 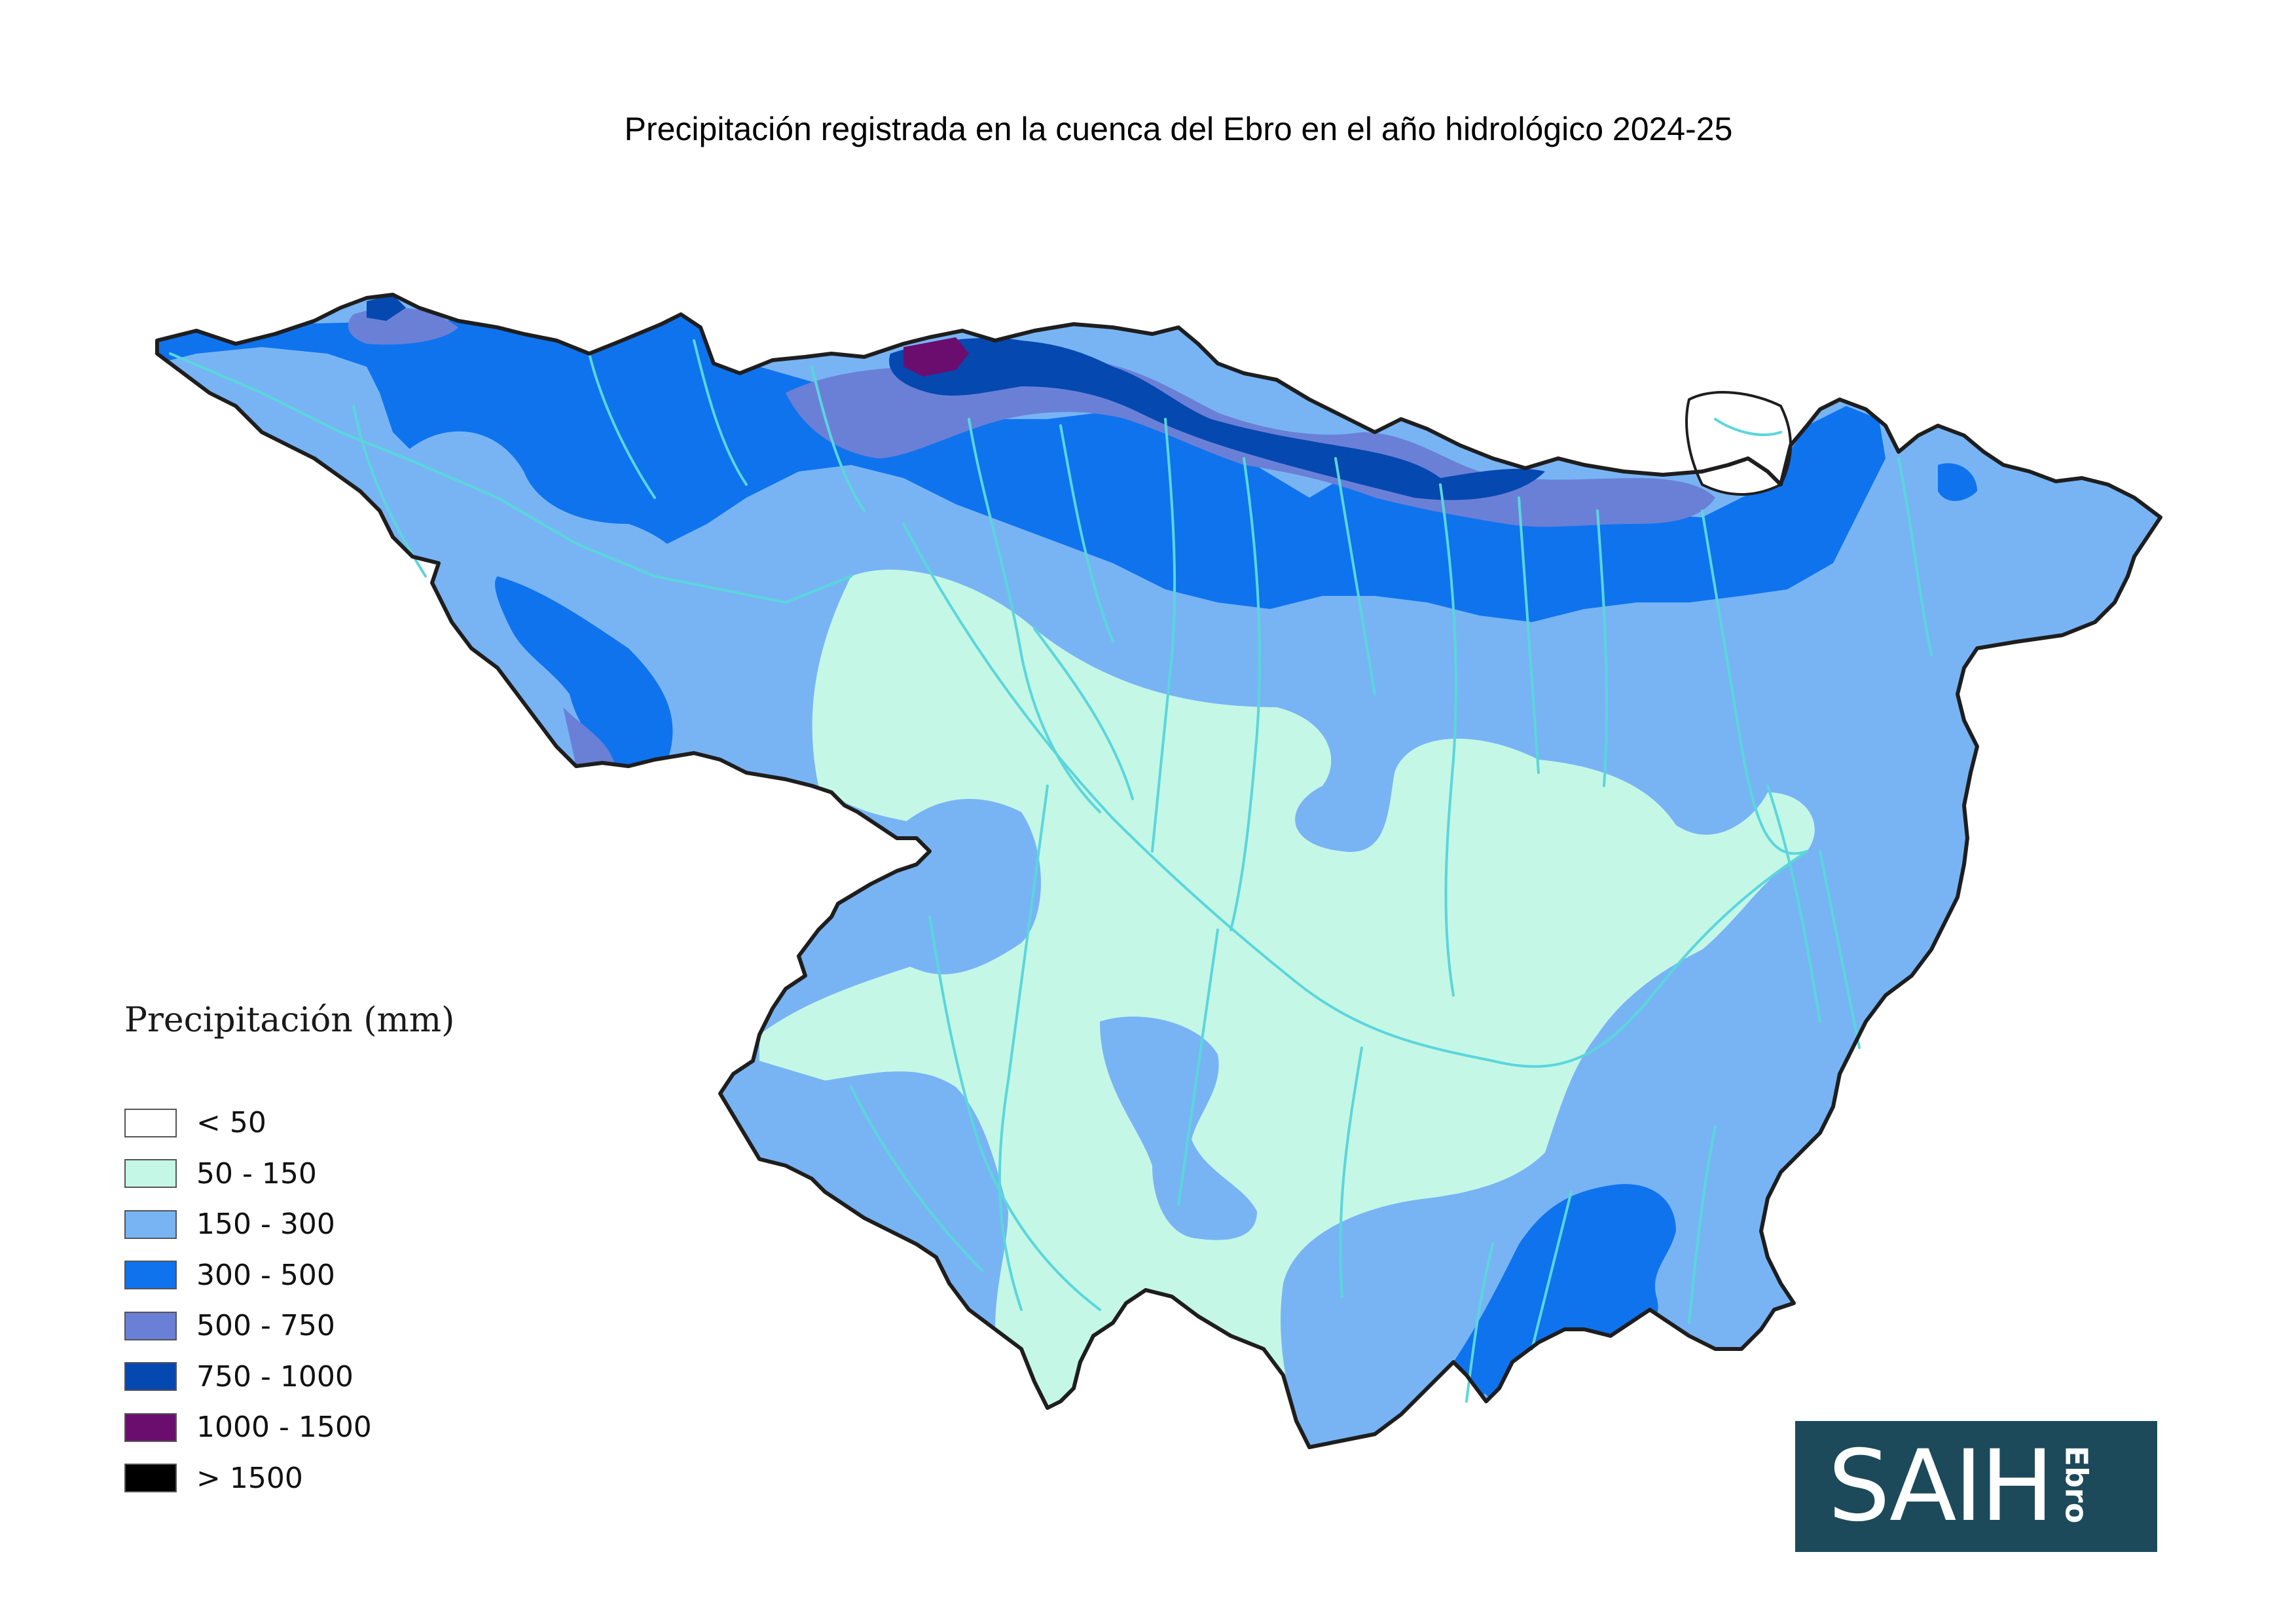 I want to click on legend-item: 50 - 150, so click(x=289, y=1174).